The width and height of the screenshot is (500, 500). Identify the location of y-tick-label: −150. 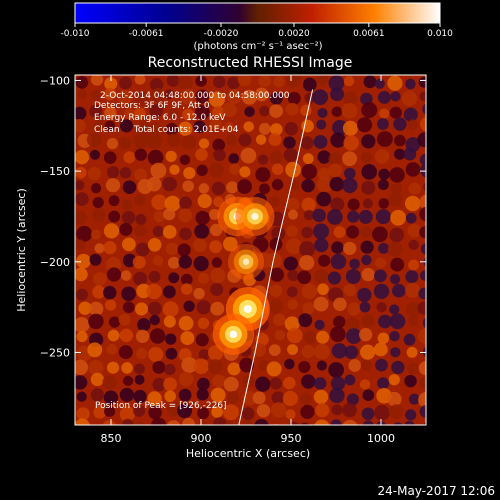
(55, 171).